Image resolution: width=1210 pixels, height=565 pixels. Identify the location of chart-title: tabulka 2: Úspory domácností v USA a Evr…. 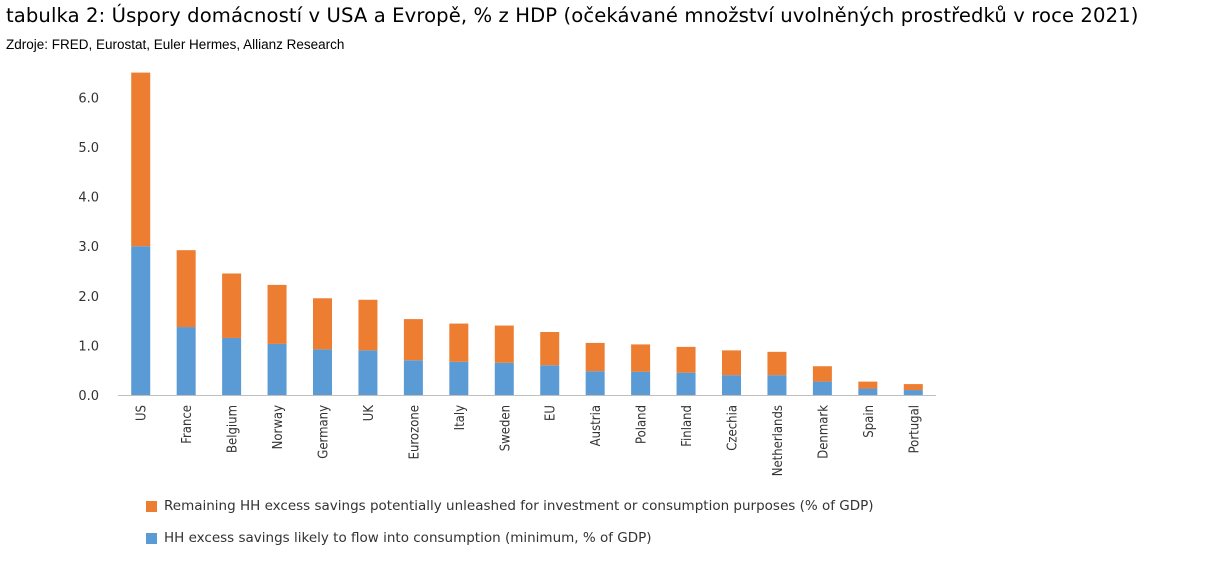
(572, 15).